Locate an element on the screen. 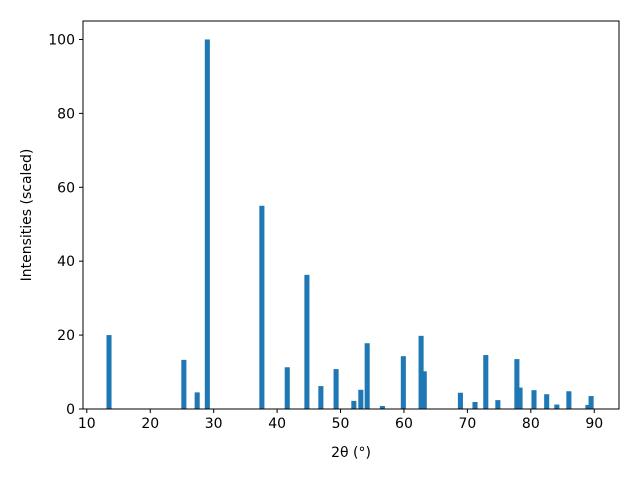 The height and width of the screenshot is (480, 640). y-tick-label: 20 is located at coordinates (66, 336).